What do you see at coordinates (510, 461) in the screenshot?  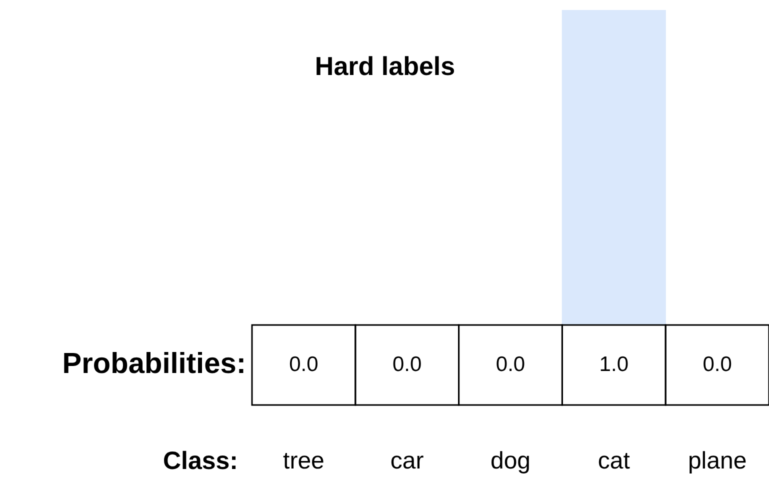 I see `x-tick-label: dog` at bounding box center [510, 461].